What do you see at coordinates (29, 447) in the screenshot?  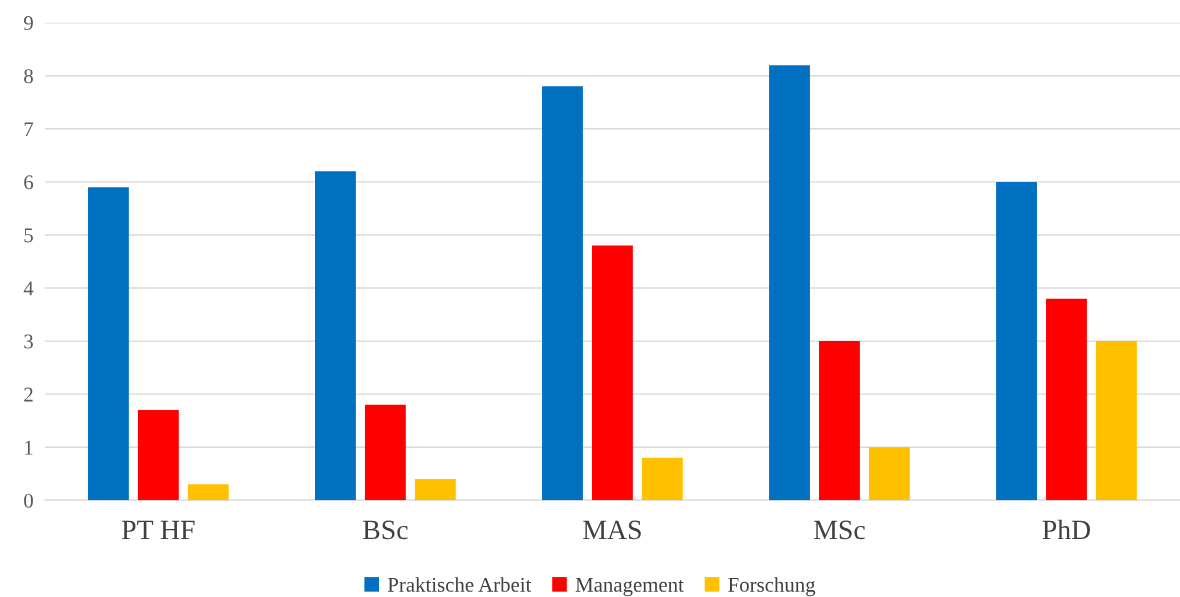 I see `y-tick-label: 1` at bounding box center [29, 447].